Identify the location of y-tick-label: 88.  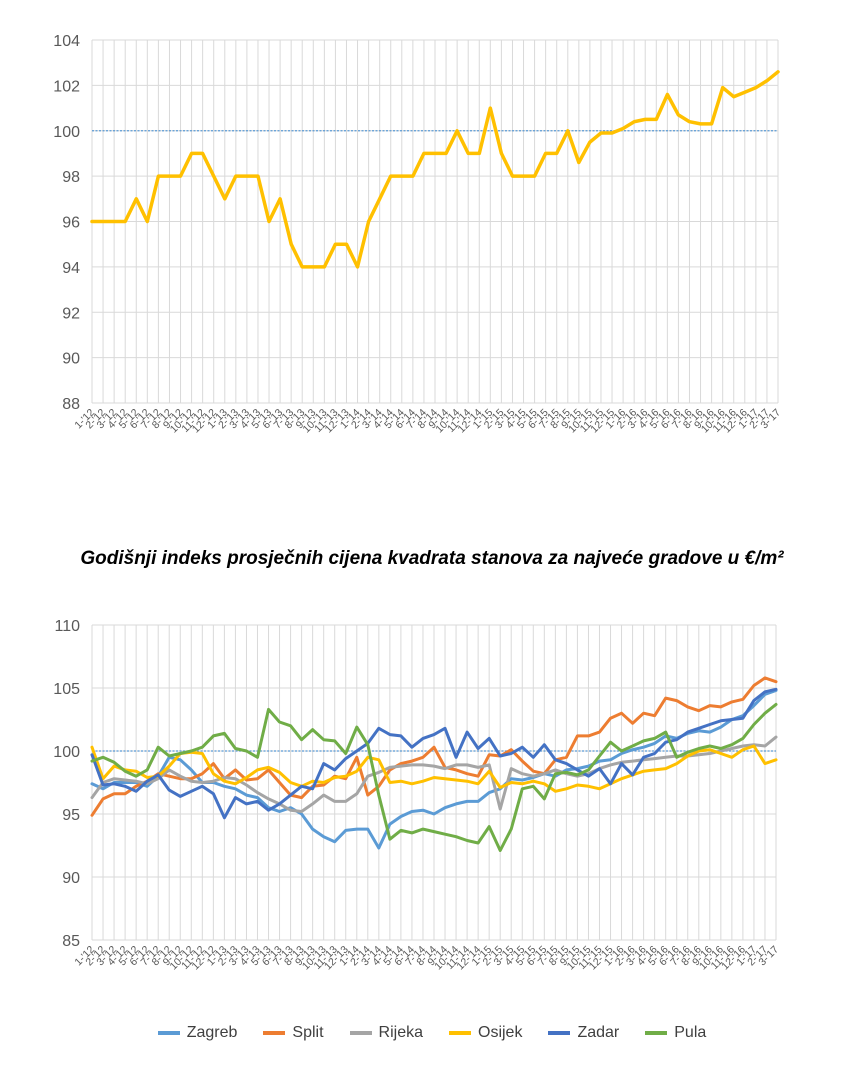
(71, 404).